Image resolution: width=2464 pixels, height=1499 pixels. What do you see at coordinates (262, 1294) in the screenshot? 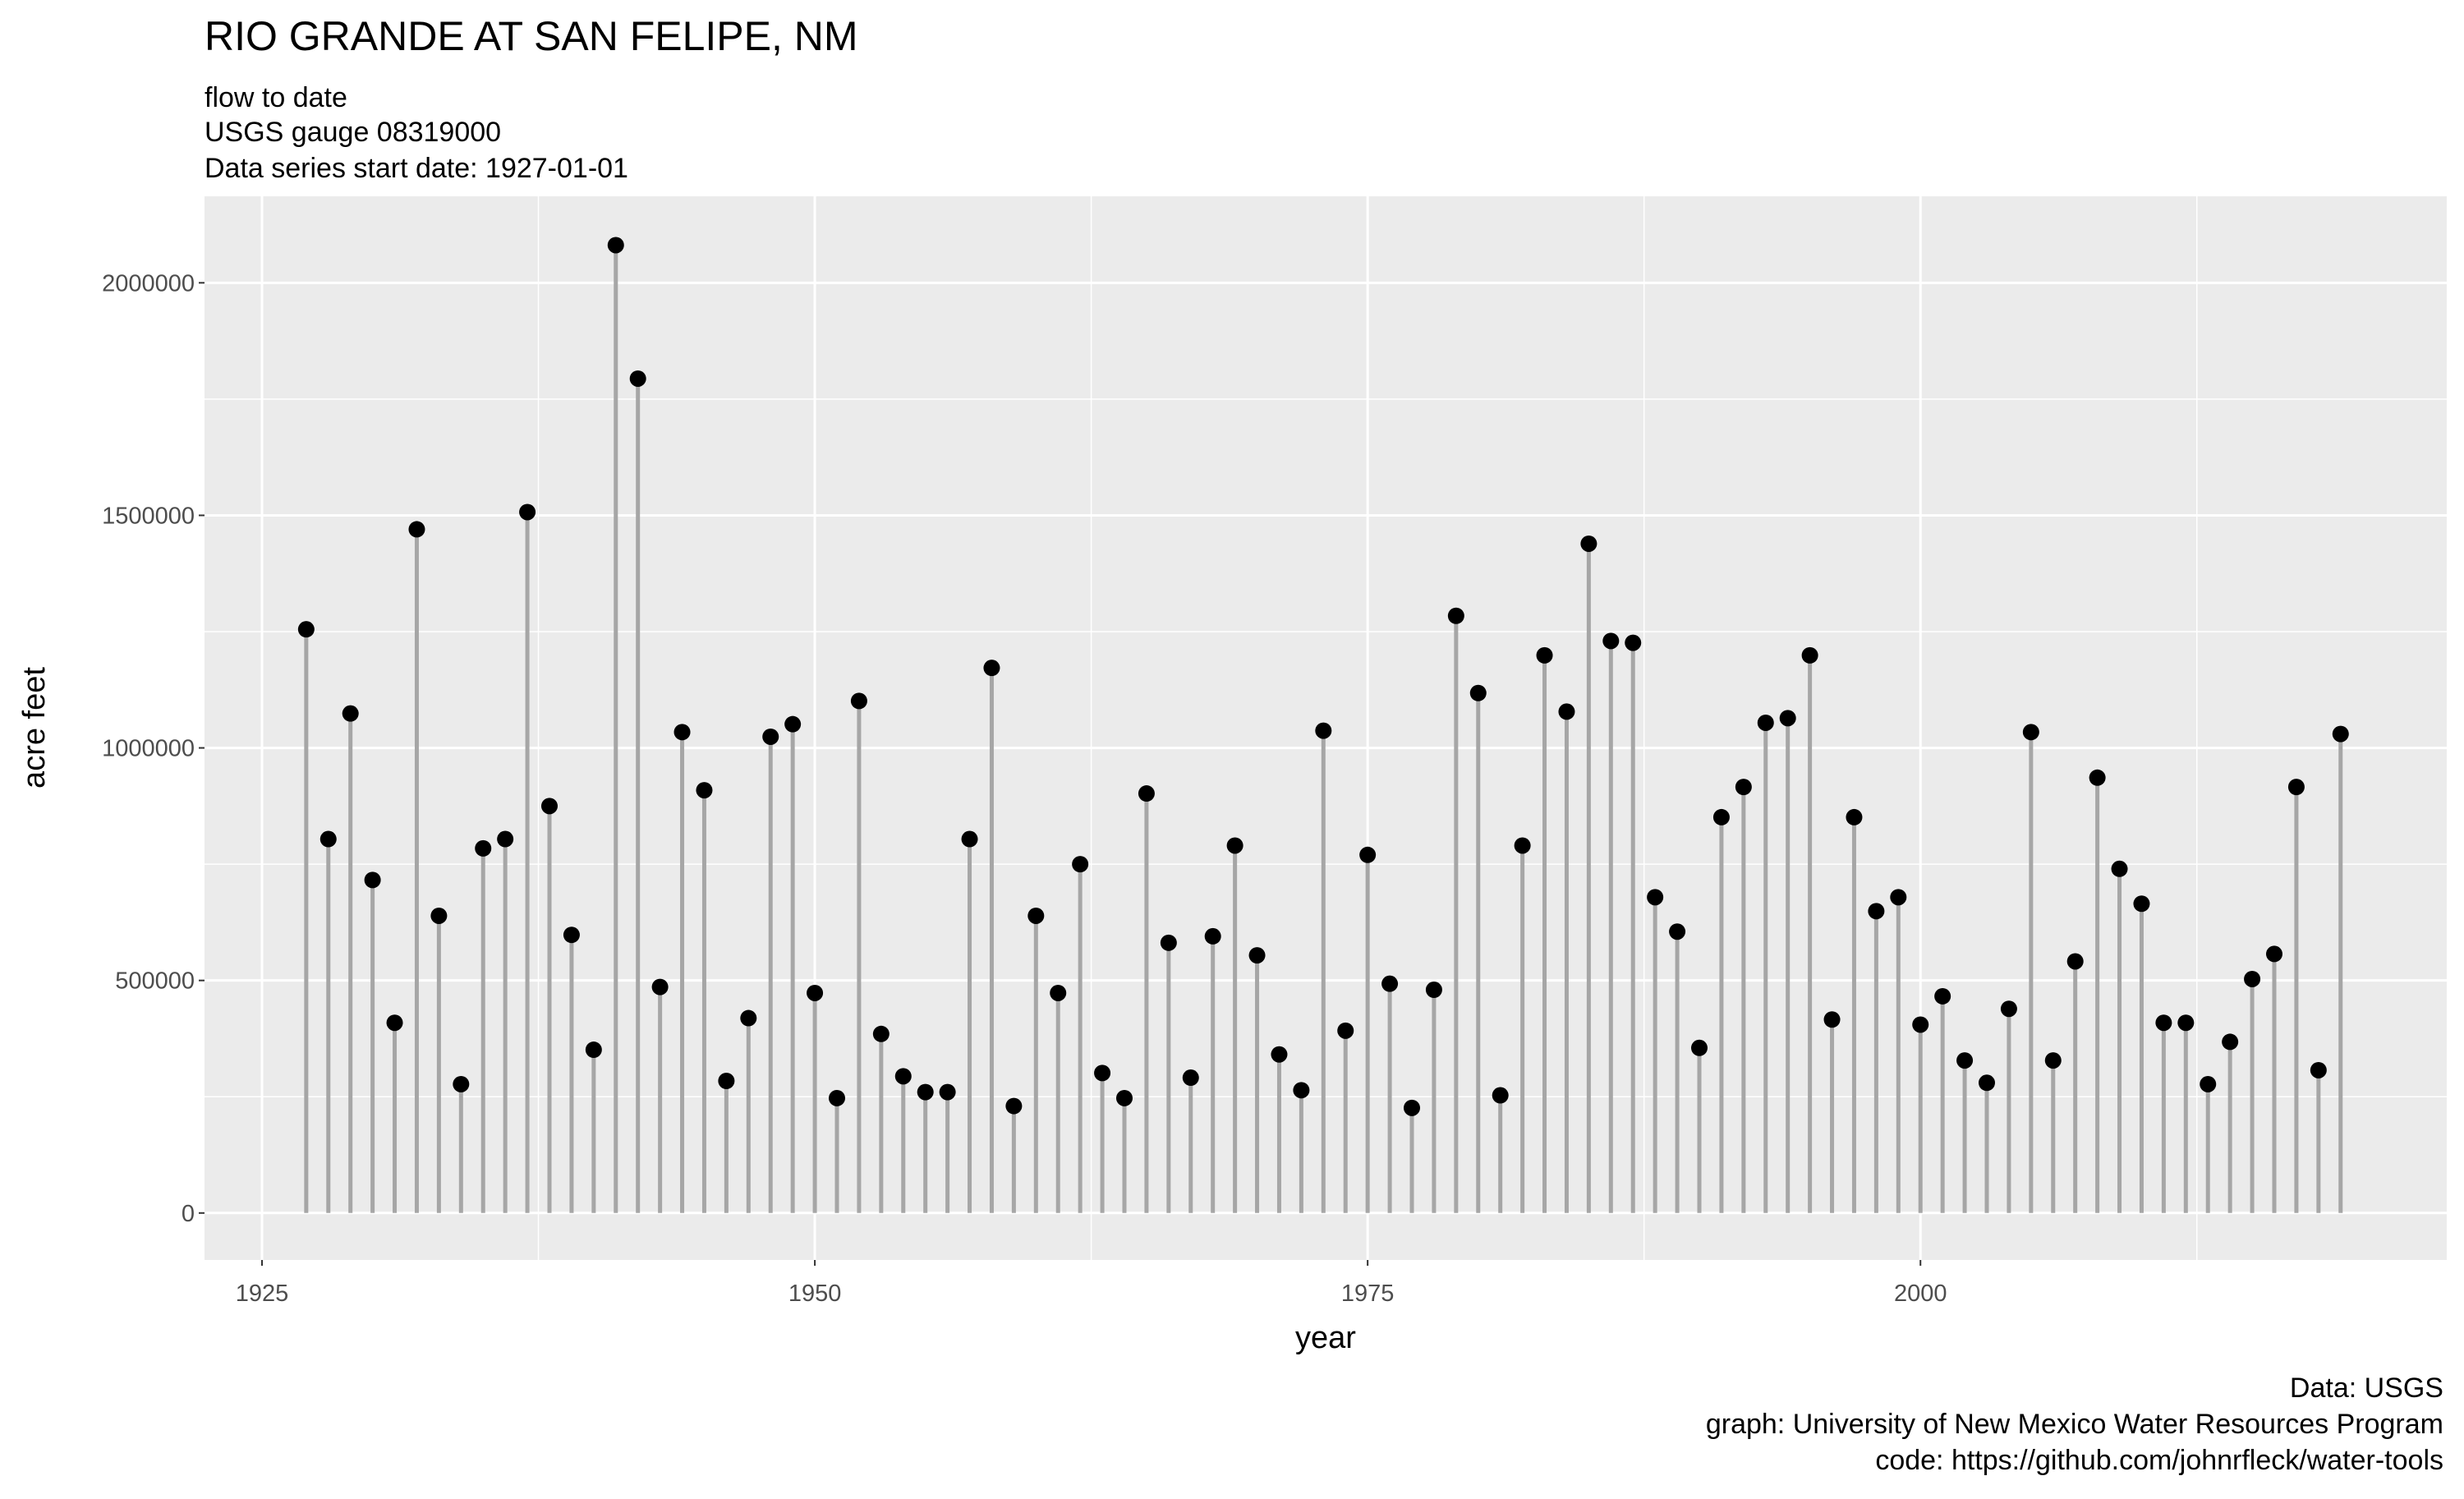
I see `x-tick-label: 1925` at bounding box center [262, 1294].